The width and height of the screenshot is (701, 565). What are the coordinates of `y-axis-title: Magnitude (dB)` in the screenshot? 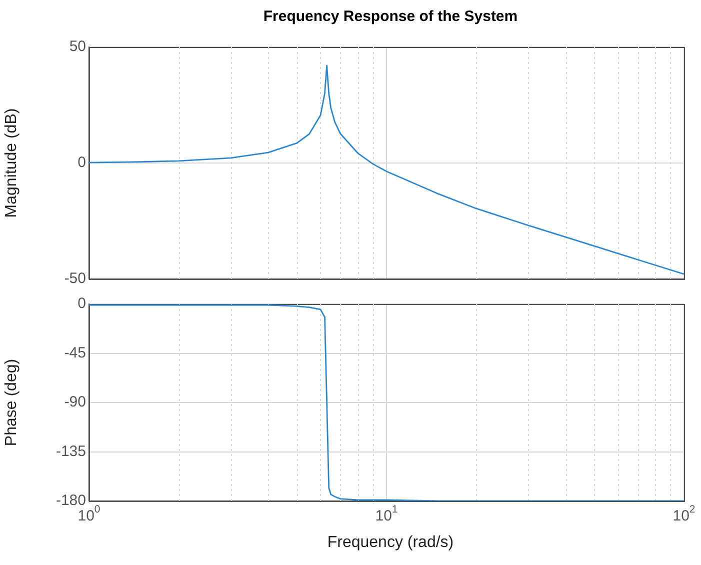 It's located at (11, 163).